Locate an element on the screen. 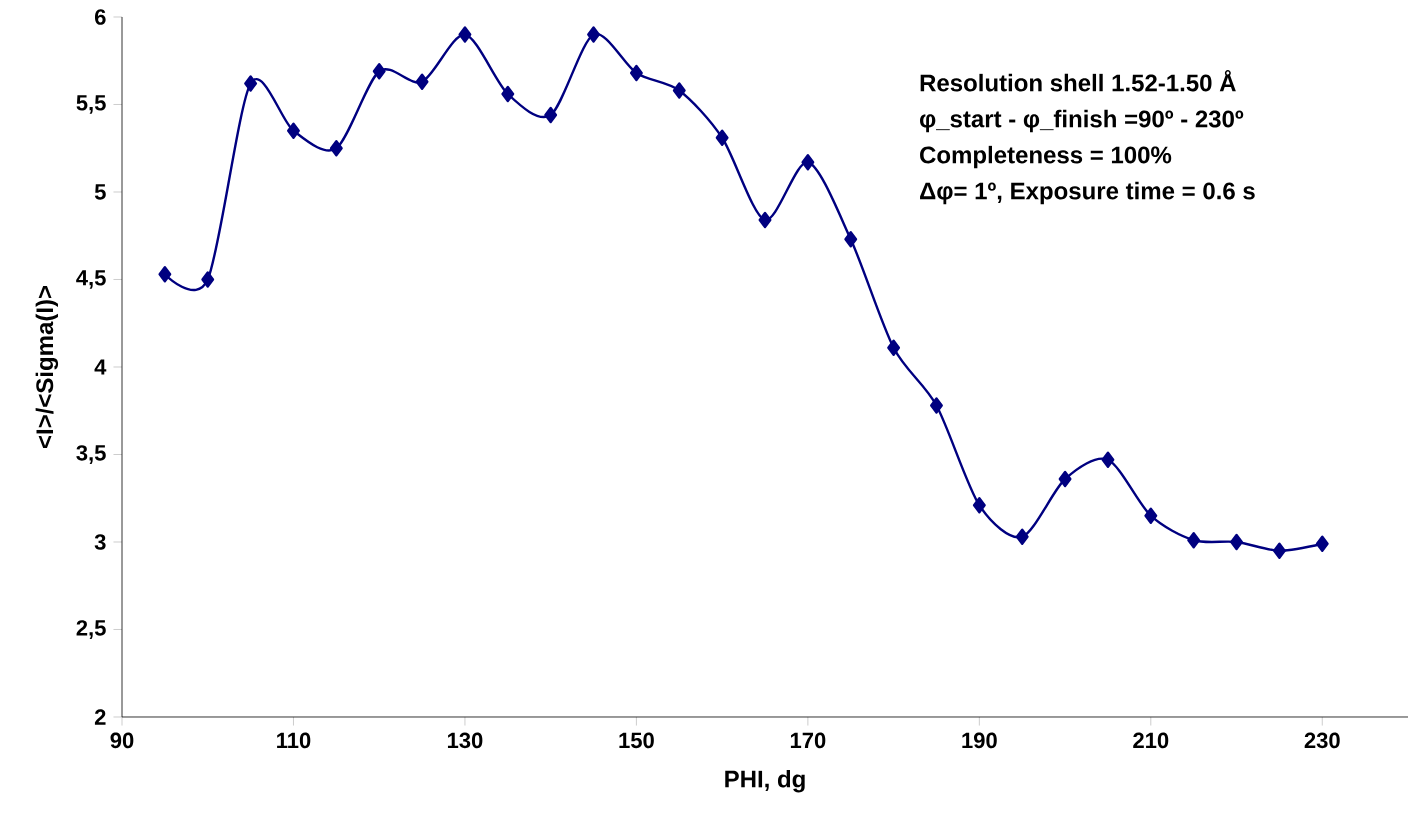  y-tick-label: 4 is located at coordinates (100, 367).